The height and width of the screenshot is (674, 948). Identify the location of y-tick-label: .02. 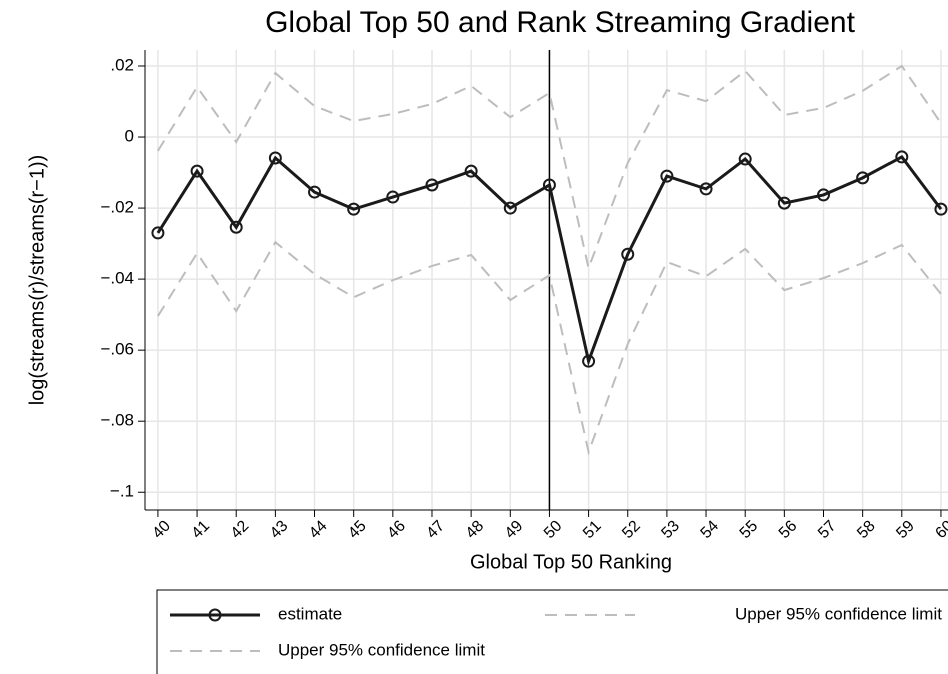
(122, 64).